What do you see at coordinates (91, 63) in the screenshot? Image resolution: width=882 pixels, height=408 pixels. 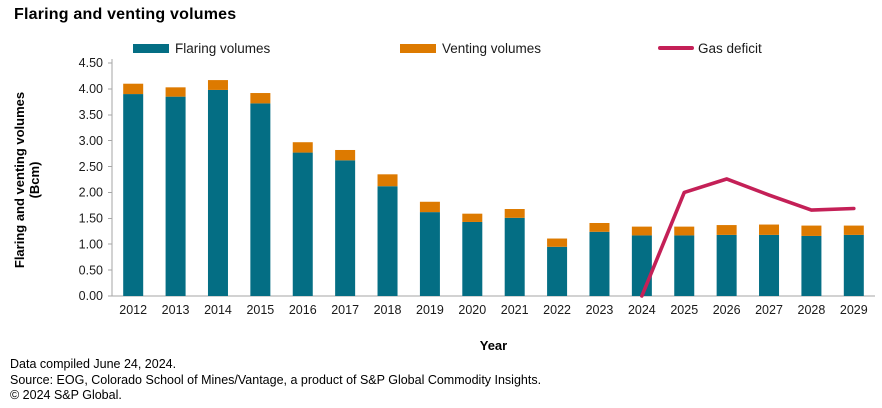 I see `y-tick-label: 4.50` at bounding box center [91, 63].